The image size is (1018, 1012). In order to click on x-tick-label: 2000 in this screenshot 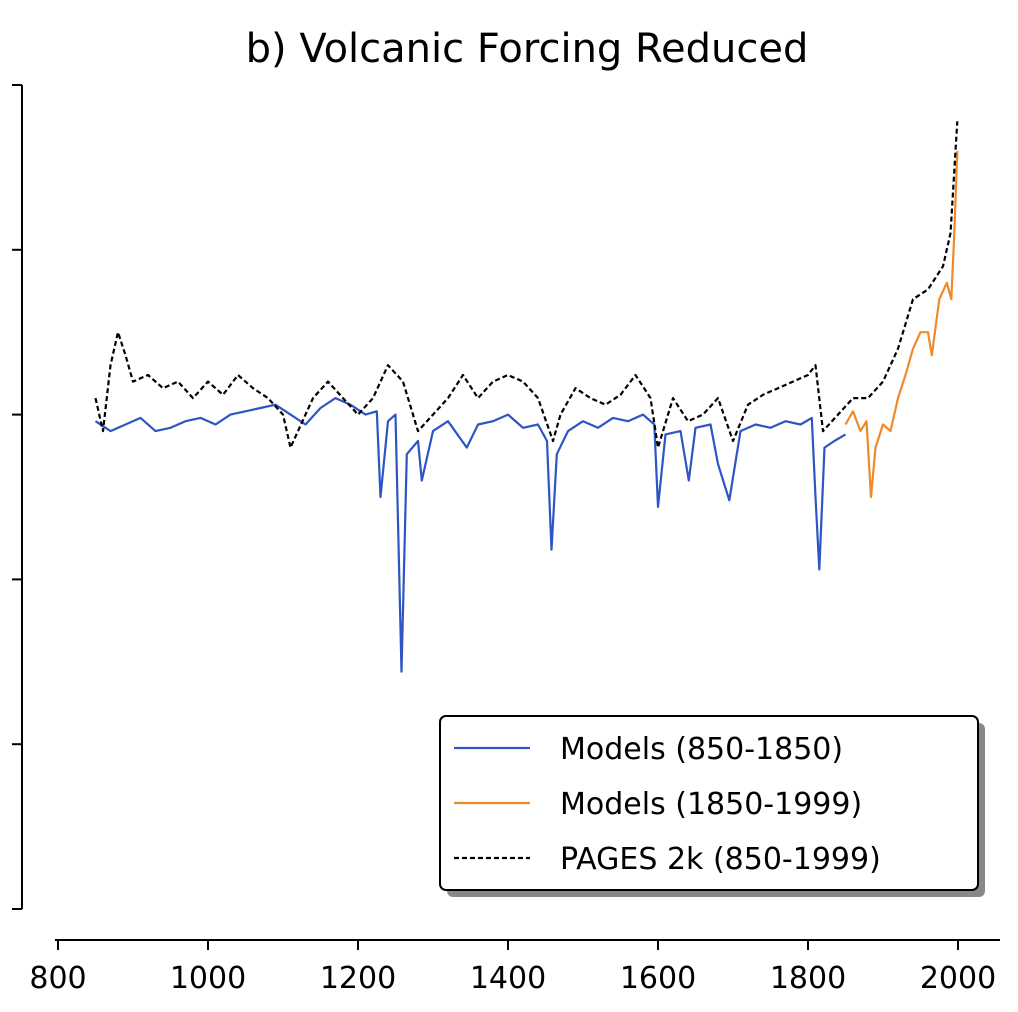, I will do `click(958, 978)`.